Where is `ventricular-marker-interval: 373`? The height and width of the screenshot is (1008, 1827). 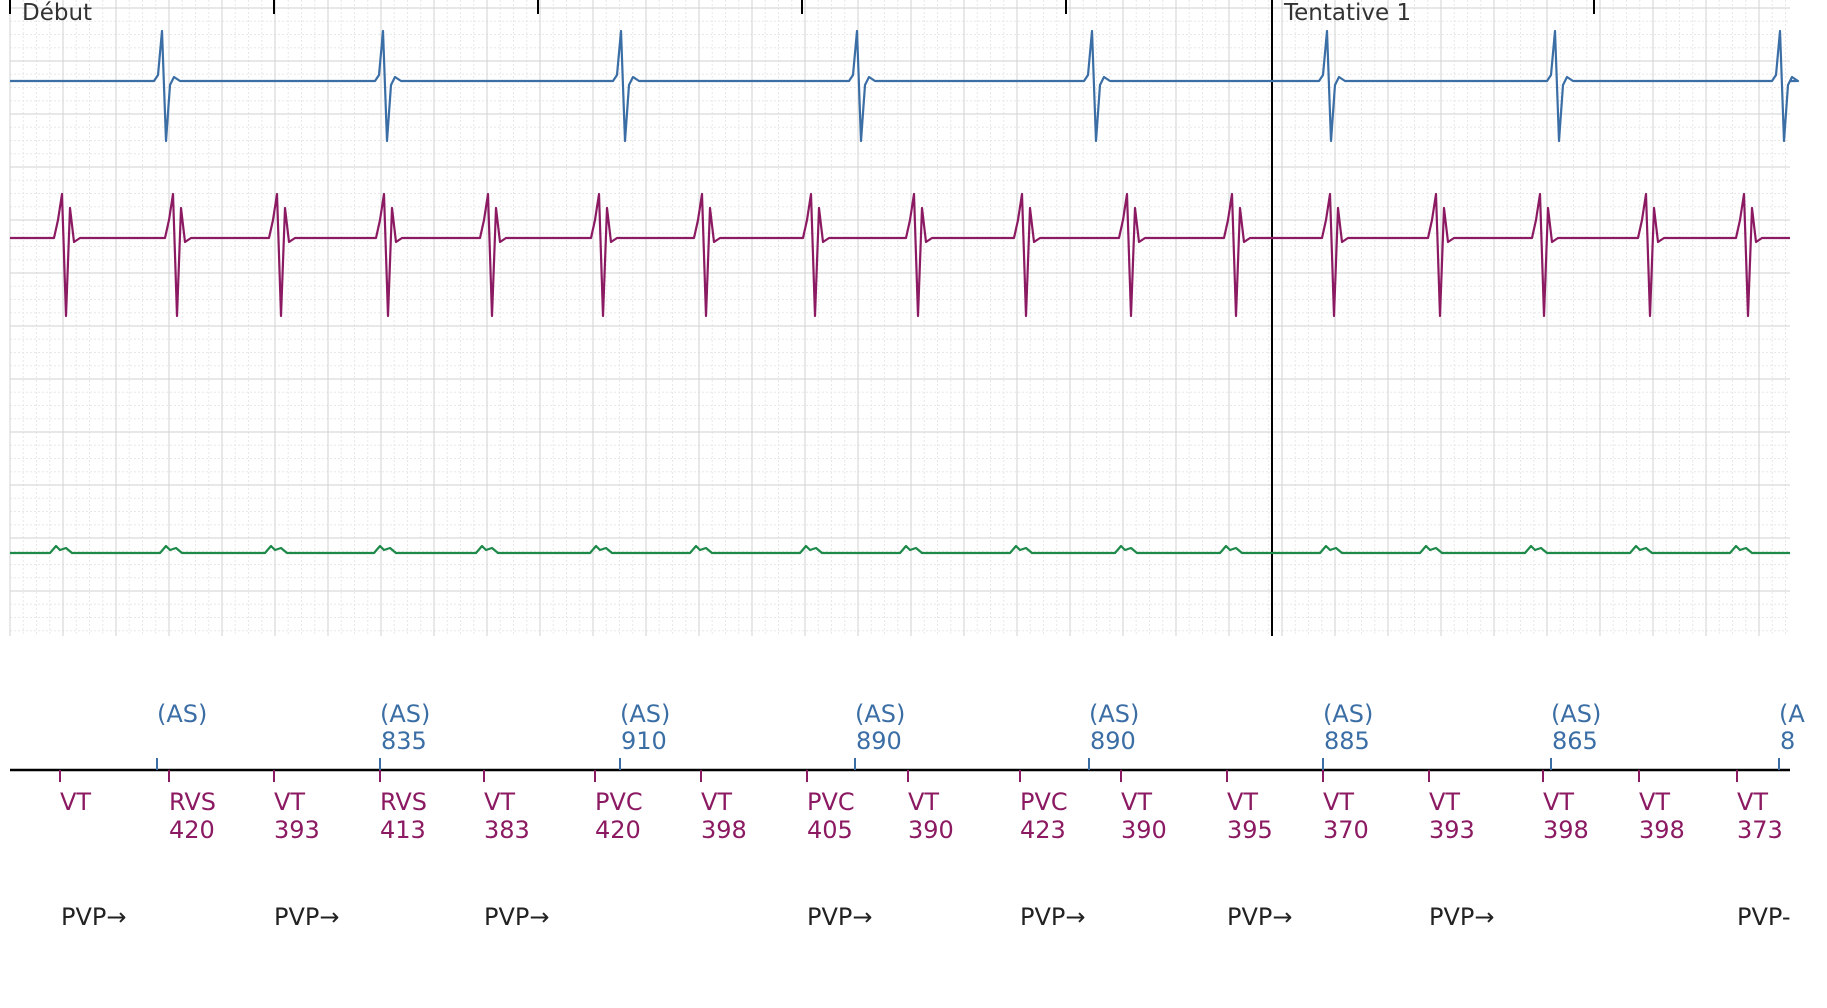
ventricular-marker-interval: 373 is located at coordinates (1760, 830).